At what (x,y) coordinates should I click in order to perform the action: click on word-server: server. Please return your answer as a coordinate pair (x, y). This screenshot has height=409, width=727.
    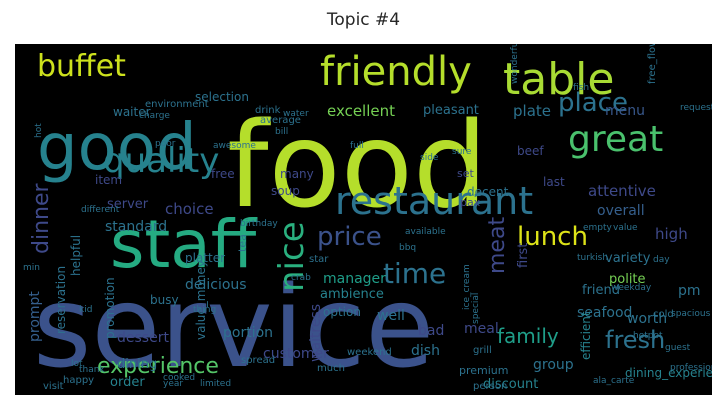
    Looking at the image, I should click on (128, 204).